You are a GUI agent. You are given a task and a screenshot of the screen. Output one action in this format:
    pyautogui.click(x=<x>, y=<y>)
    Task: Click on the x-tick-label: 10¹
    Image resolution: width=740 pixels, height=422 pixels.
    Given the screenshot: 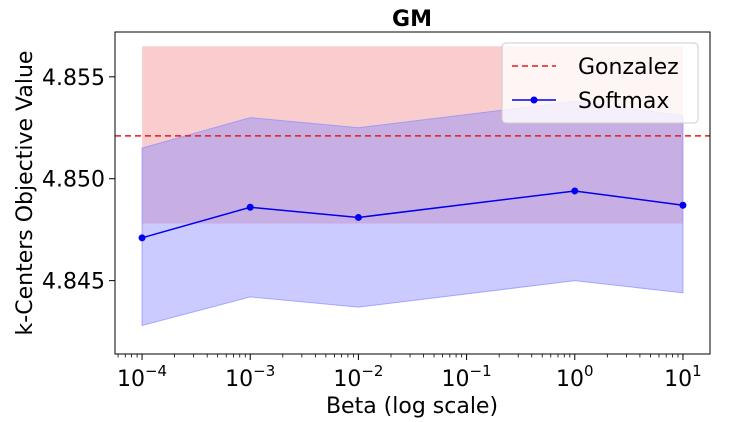 What is the action you would take?
    pyautogui.click(x=683, y=377)
    